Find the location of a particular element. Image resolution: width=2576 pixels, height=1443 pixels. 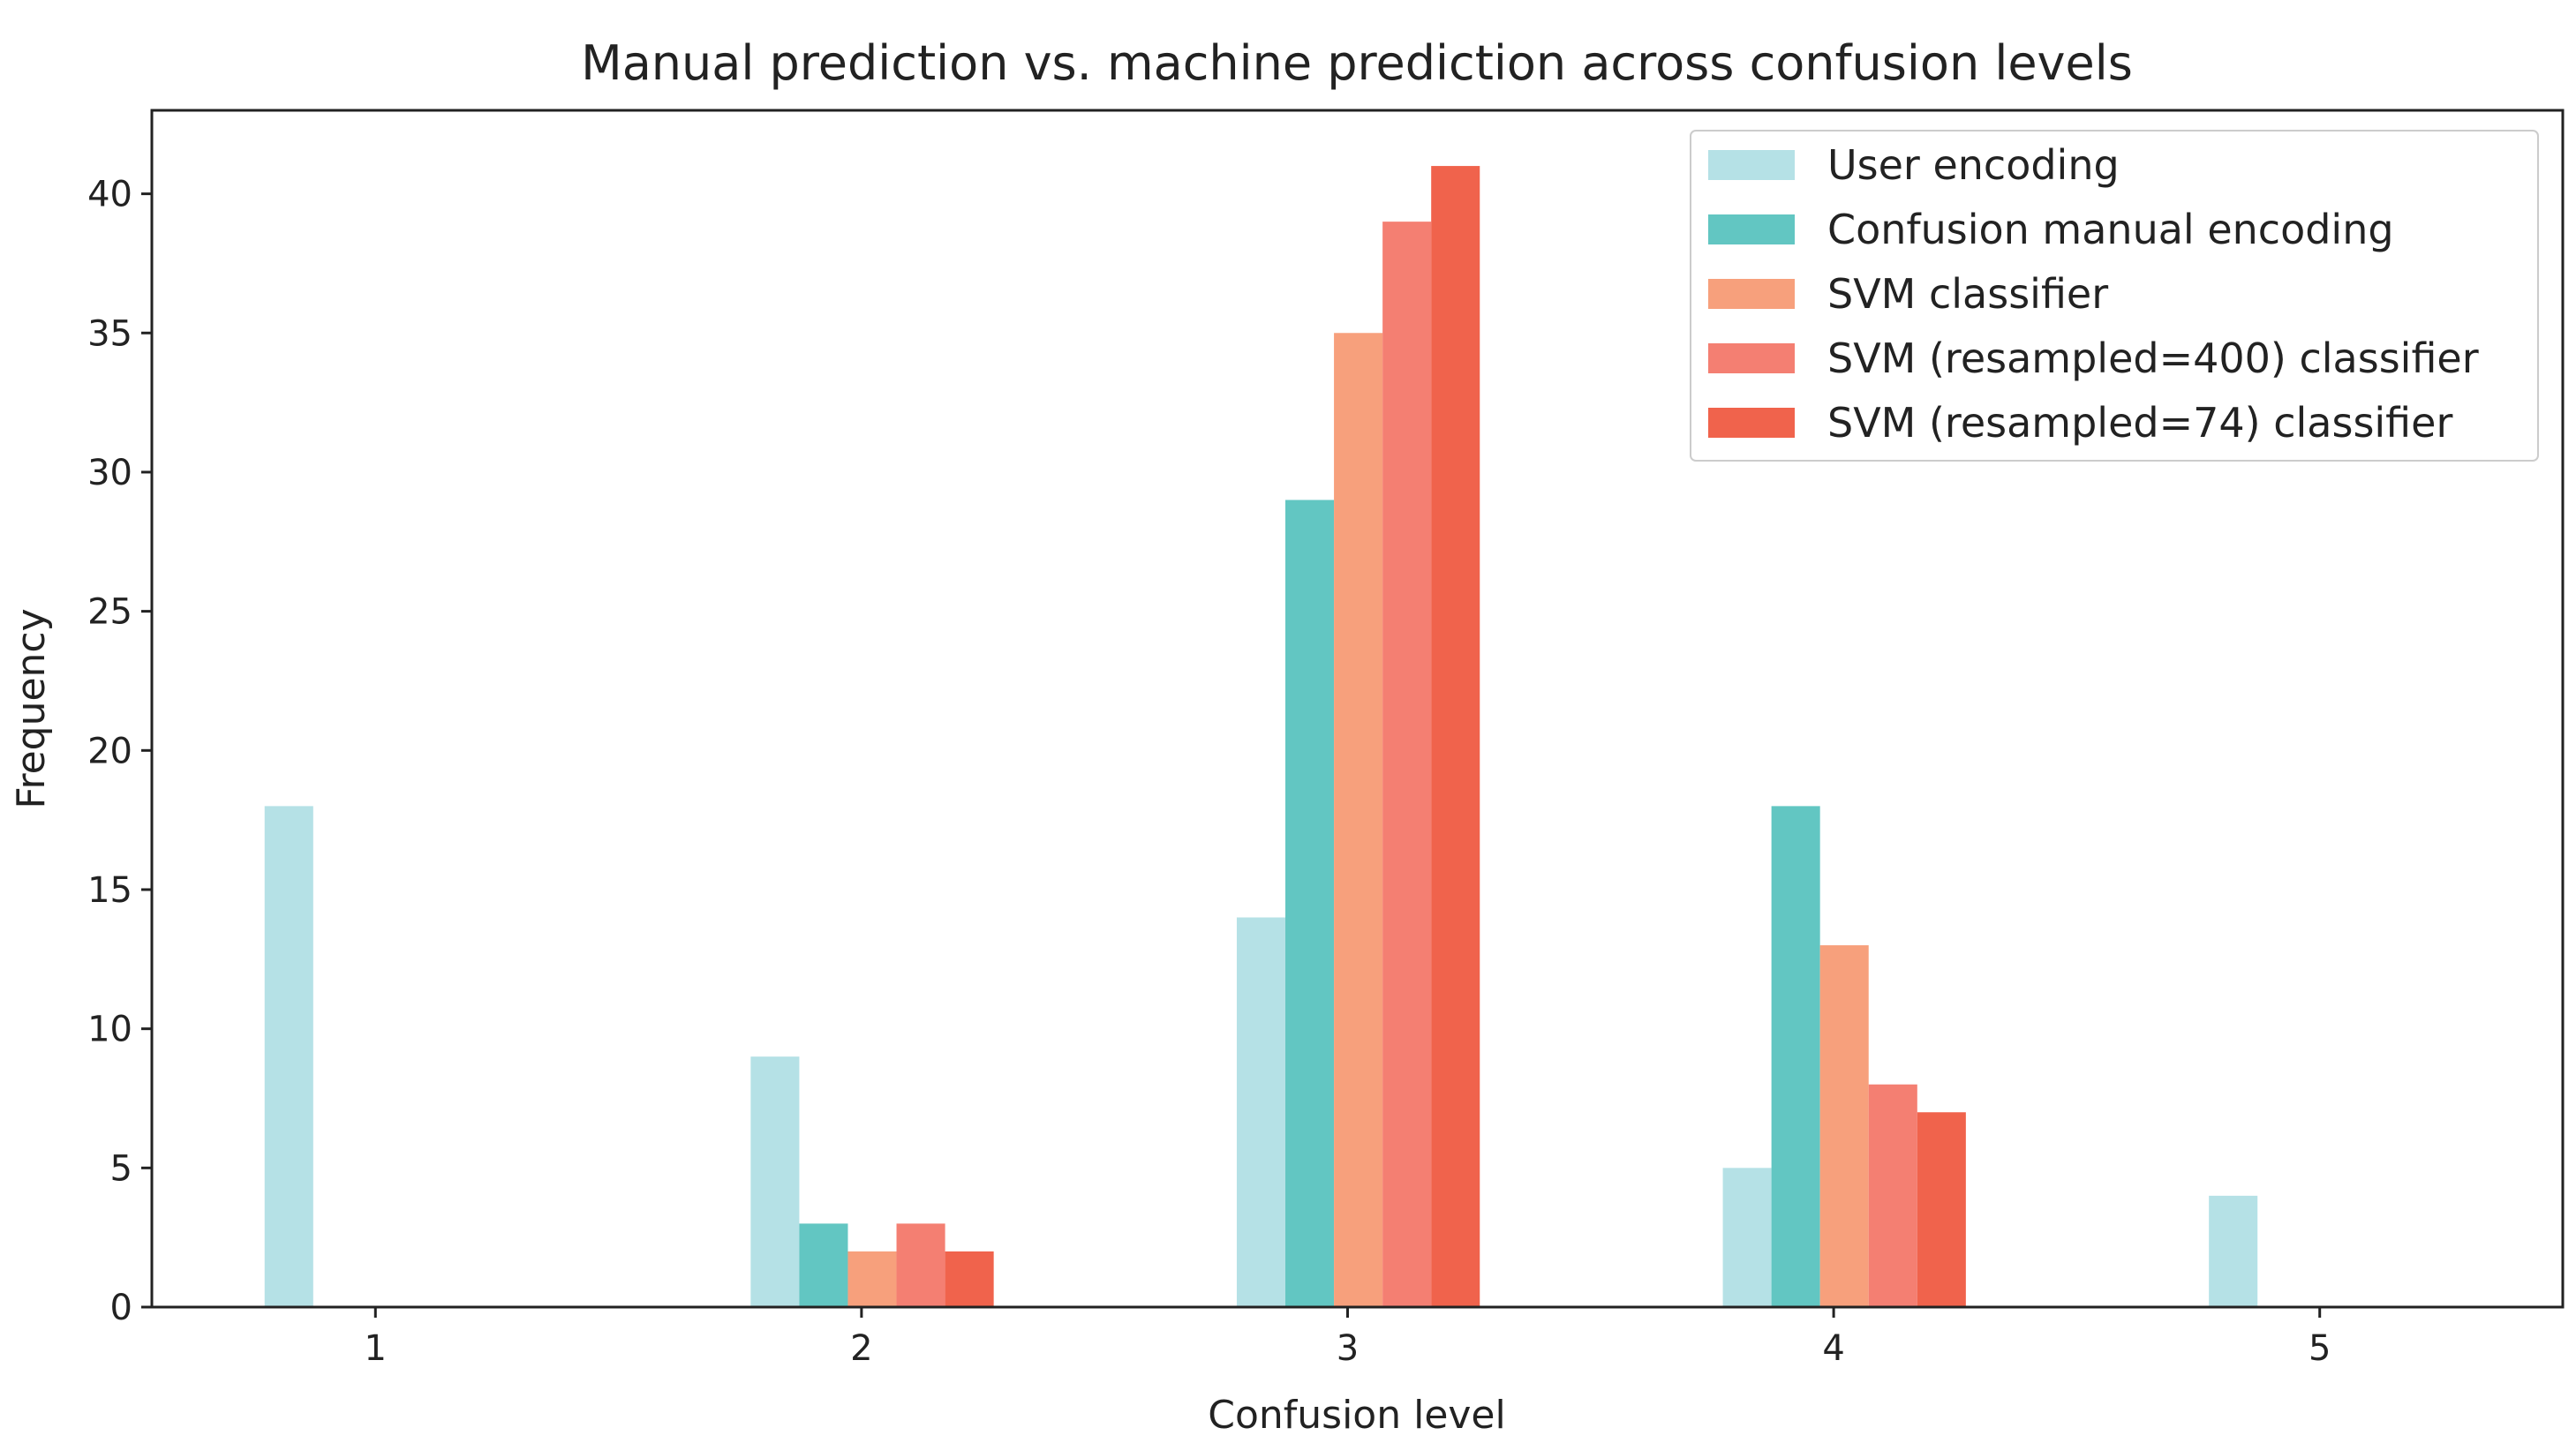

y-tick-label: 0 is located at coordinates (121, 1308).